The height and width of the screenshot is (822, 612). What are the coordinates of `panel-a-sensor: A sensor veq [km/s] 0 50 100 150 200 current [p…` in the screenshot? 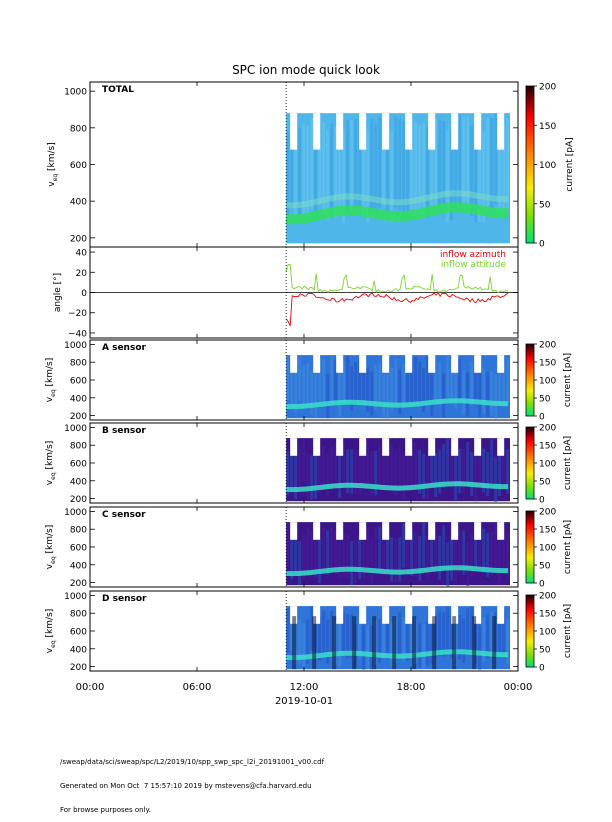 It's located at (309, 381).